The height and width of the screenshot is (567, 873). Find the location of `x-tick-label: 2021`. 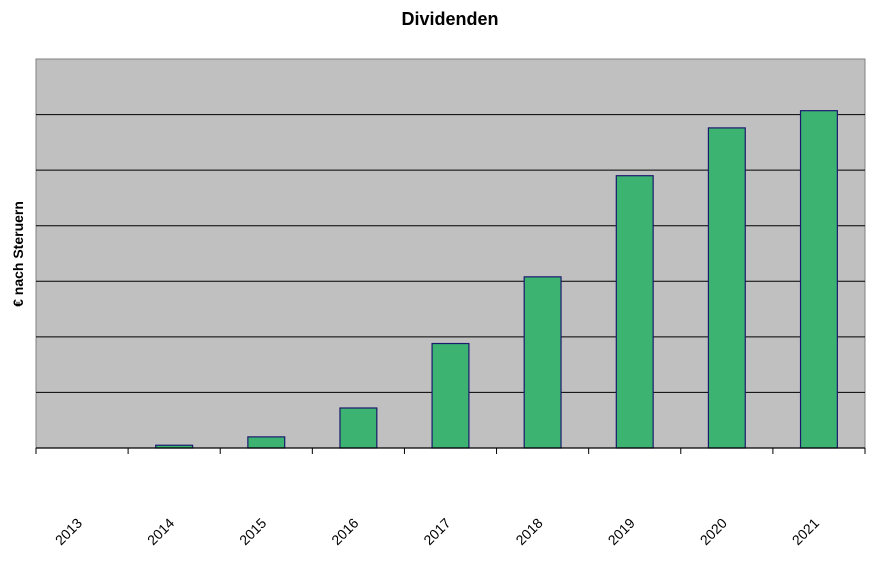

x-tick-label: 2021 is located at coordinates (805, 531).